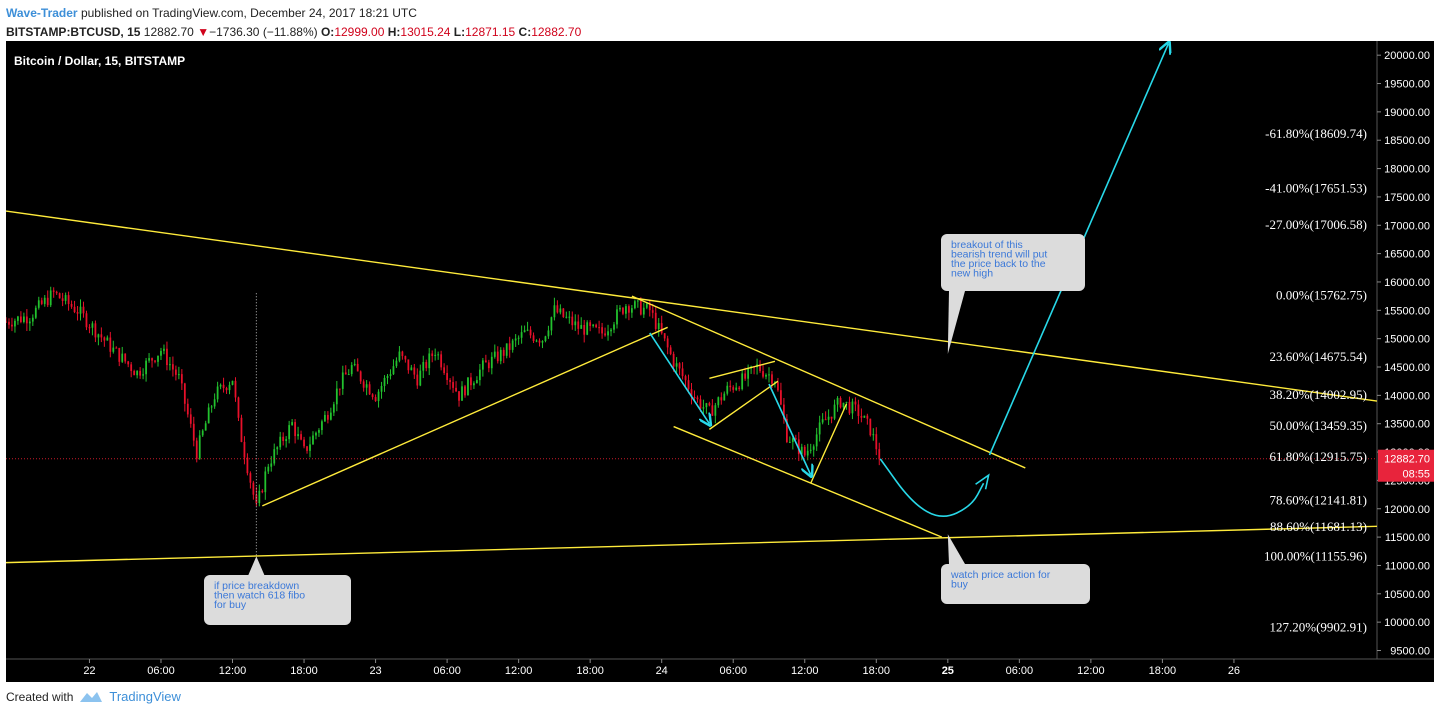 Image resolution: width=1440 pixels, height=715 pixels. What do you see at coordinates (1319, 456) in the screenshot?
I see `fib-level-label: 61.80%(12915.75)` at bounding box center [1319, 456].